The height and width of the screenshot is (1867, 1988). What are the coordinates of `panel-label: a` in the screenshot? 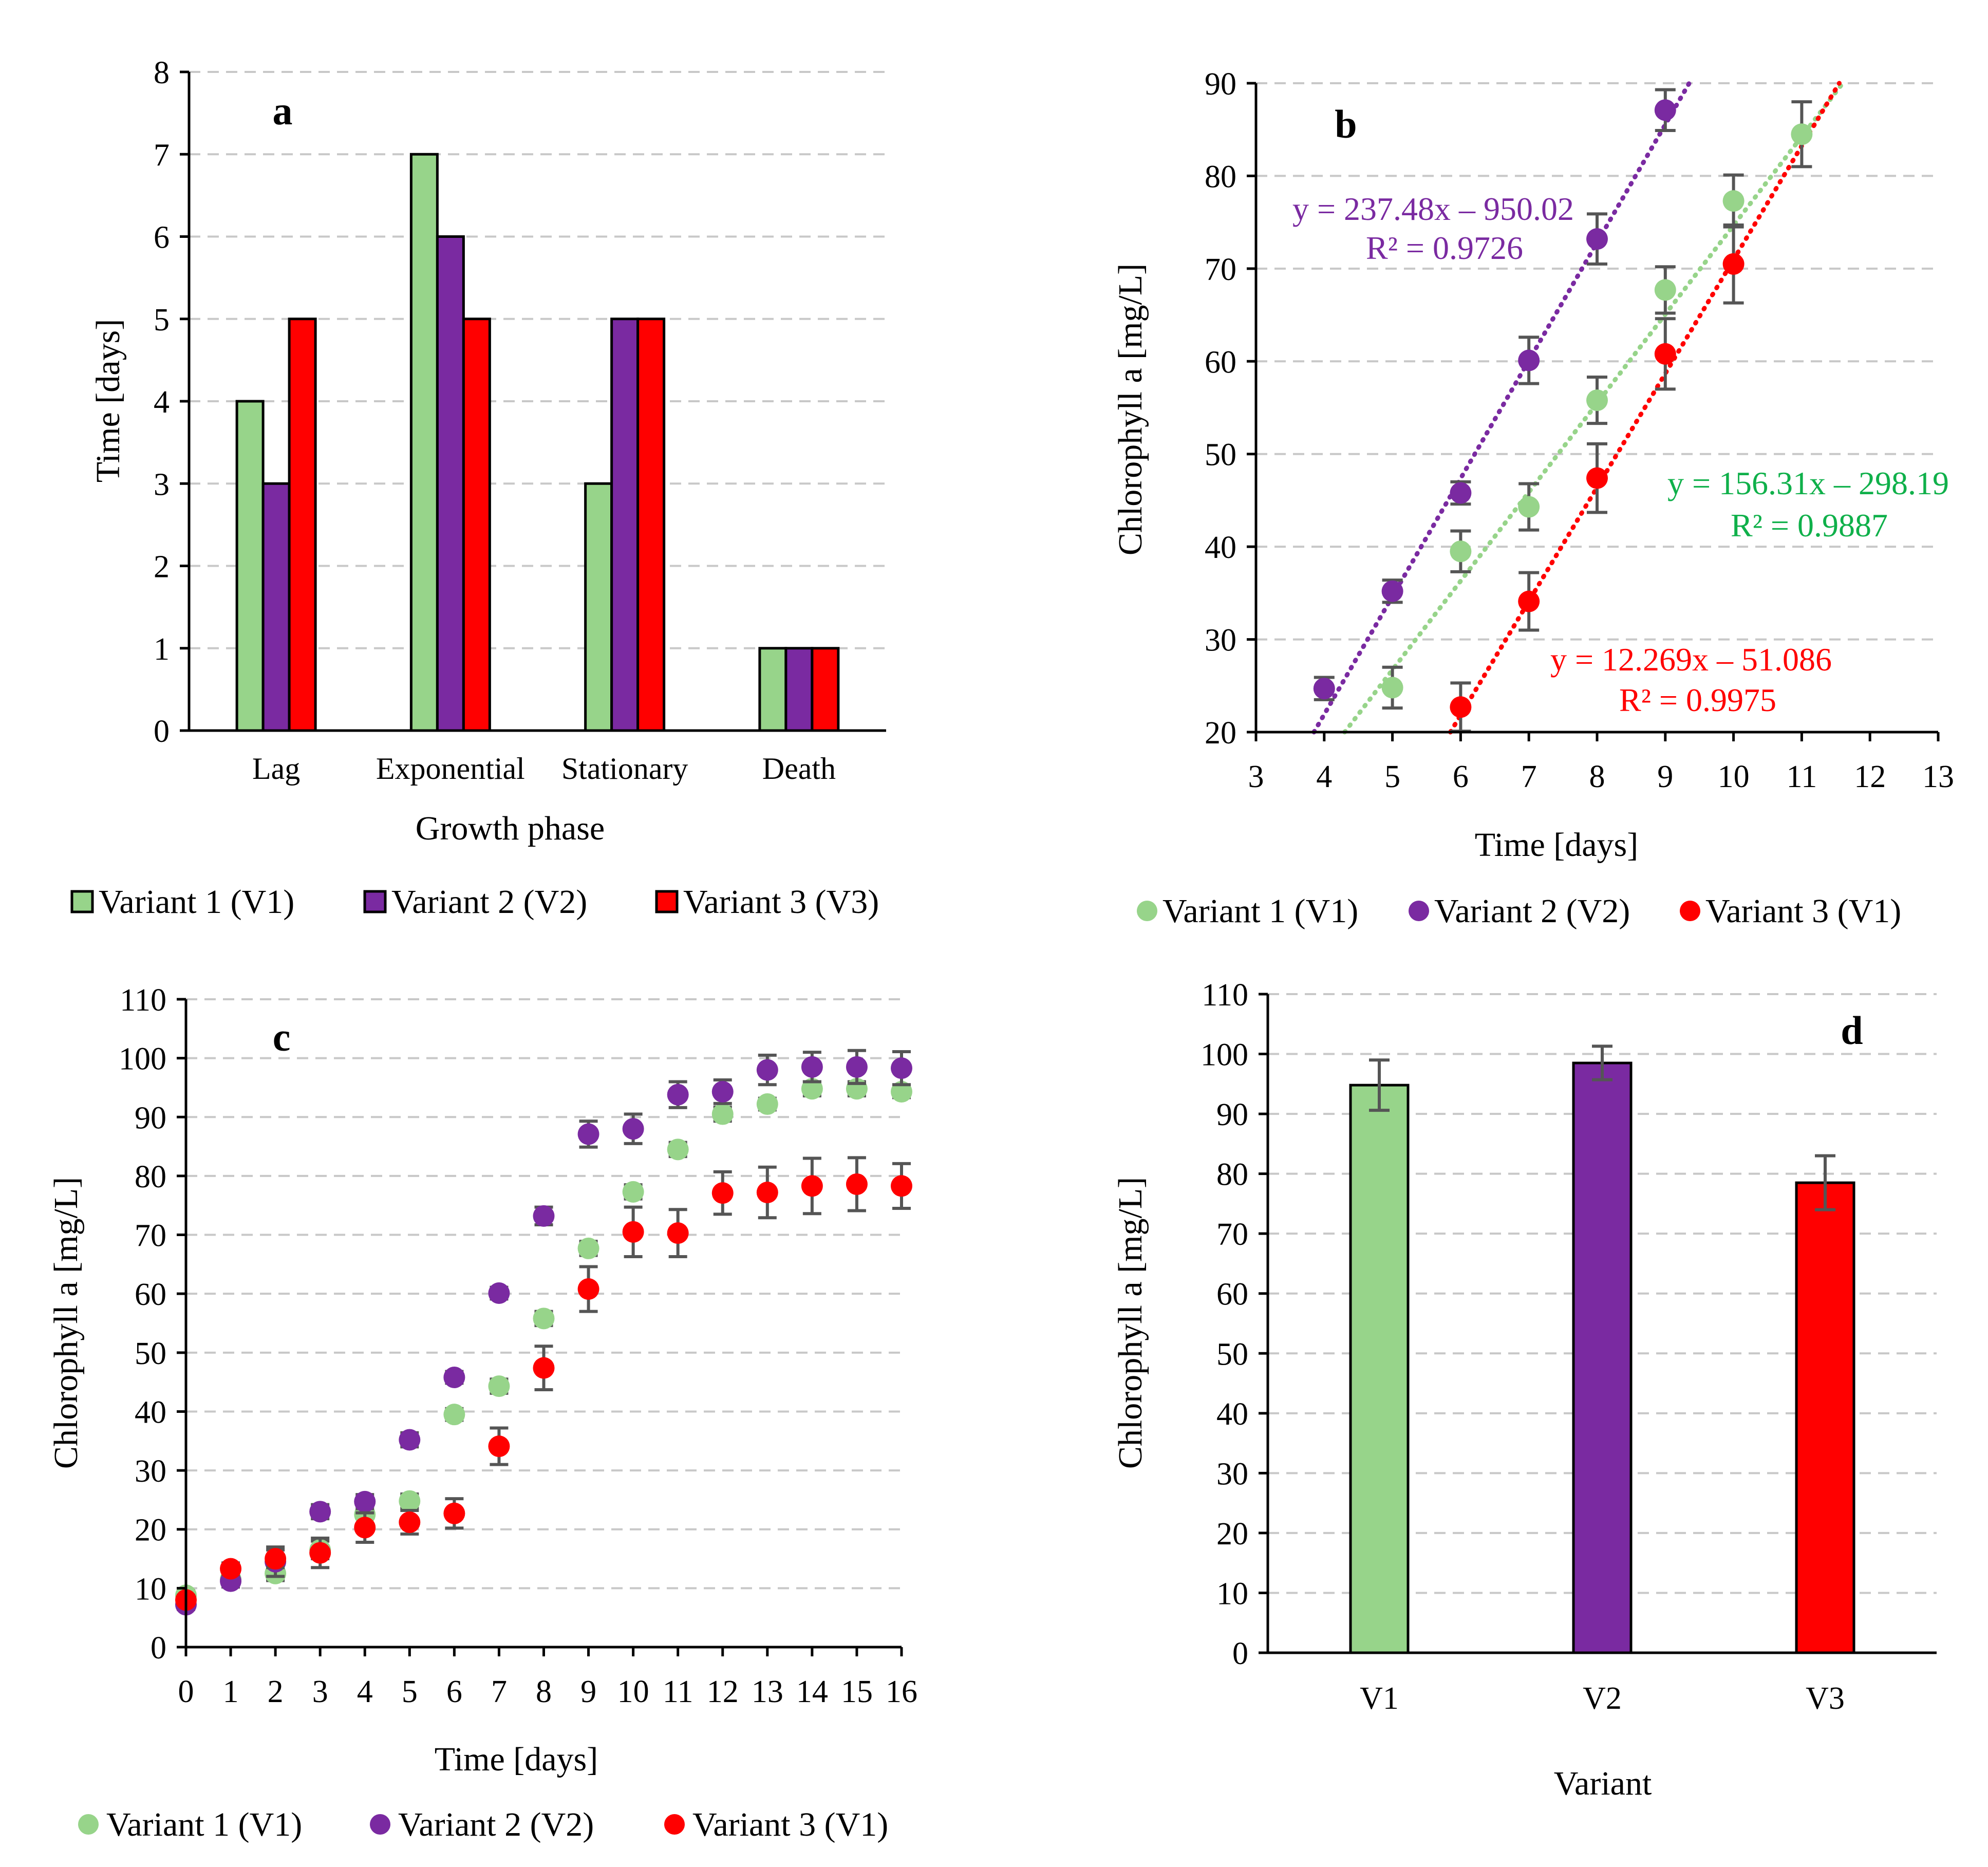 It's located at (283, 110).